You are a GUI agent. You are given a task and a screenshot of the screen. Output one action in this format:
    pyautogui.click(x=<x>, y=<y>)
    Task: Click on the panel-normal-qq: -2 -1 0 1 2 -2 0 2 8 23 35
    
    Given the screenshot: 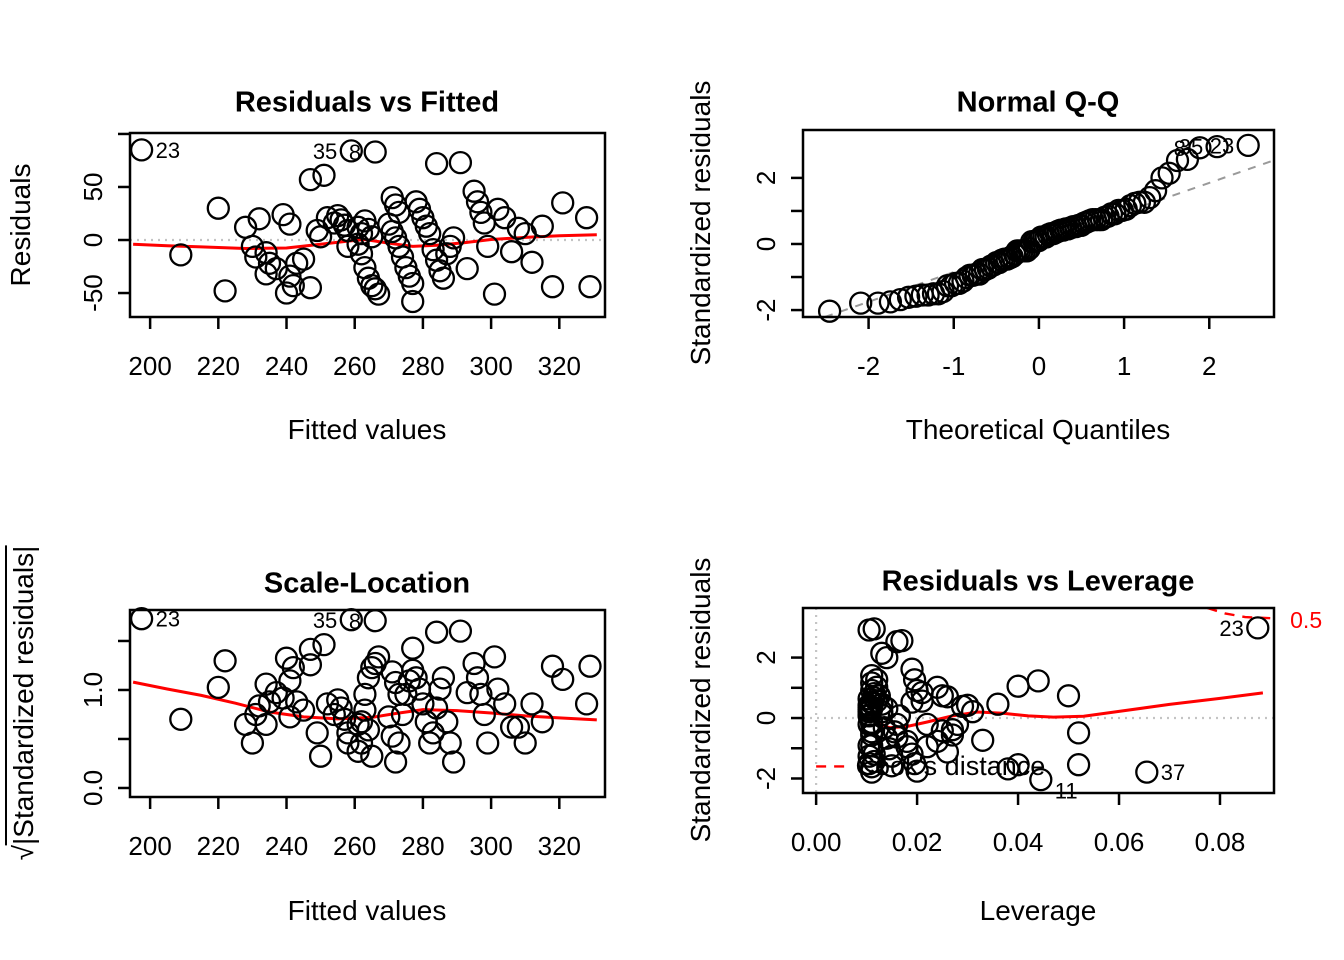 What is the action you would take?
    pyautogui.click(x=1013, y=254)
    